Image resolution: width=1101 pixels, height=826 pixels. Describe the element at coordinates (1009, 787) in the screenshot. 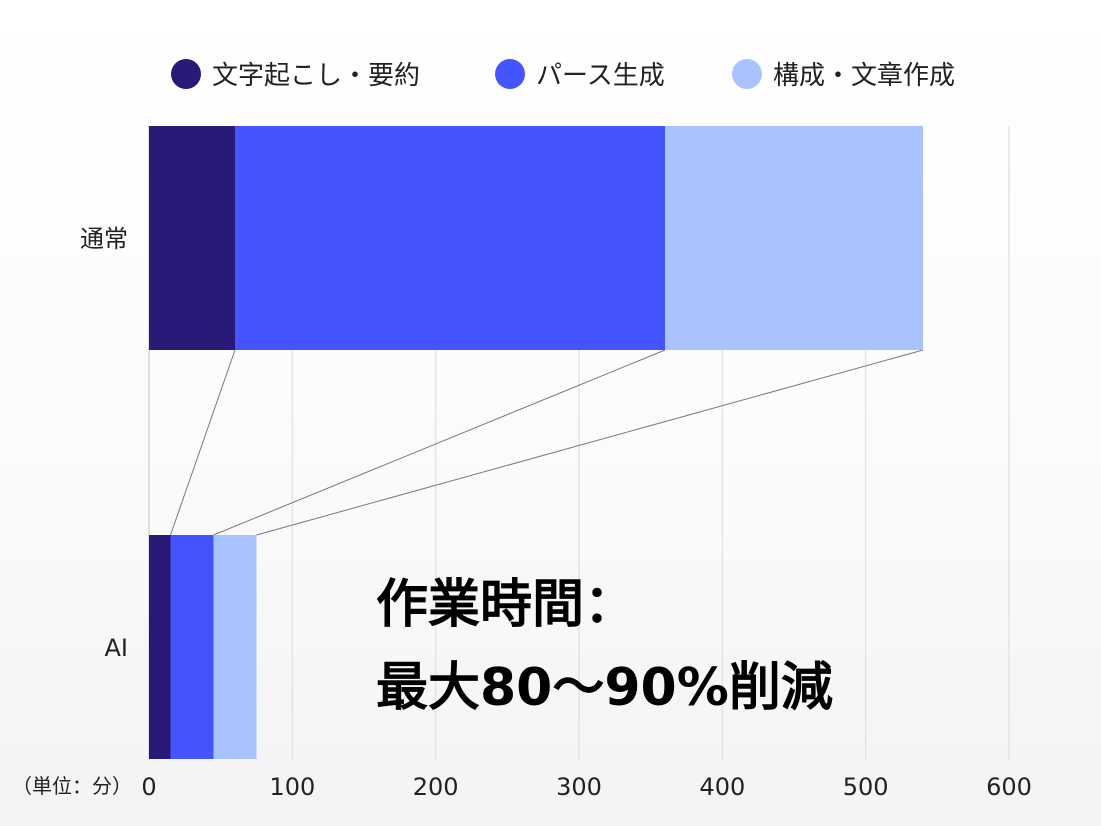

I see `tick-label: 600` at that location.